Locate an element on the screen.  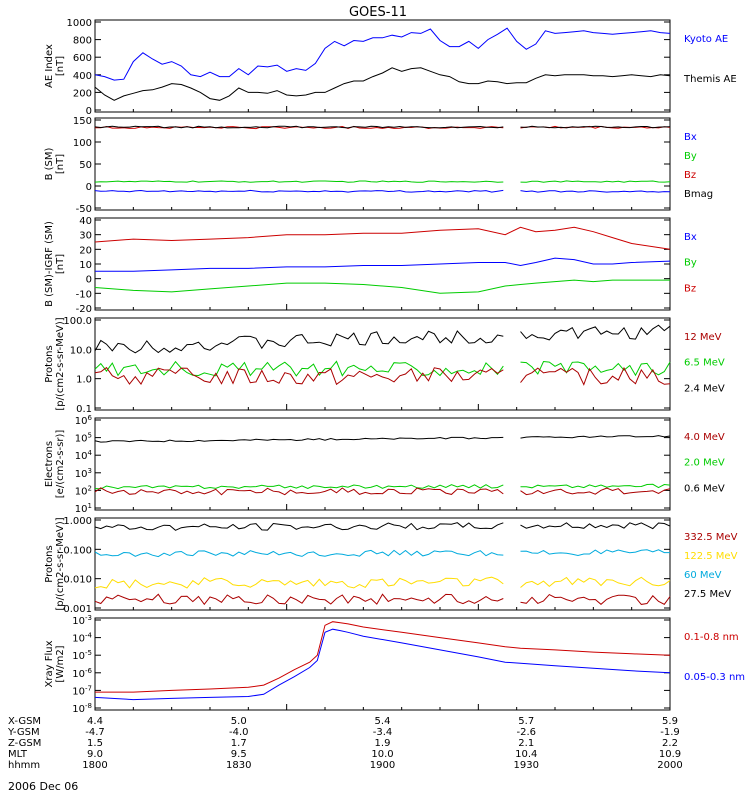
y-tick-exponent: -4 is located at coordinates (89, 636).